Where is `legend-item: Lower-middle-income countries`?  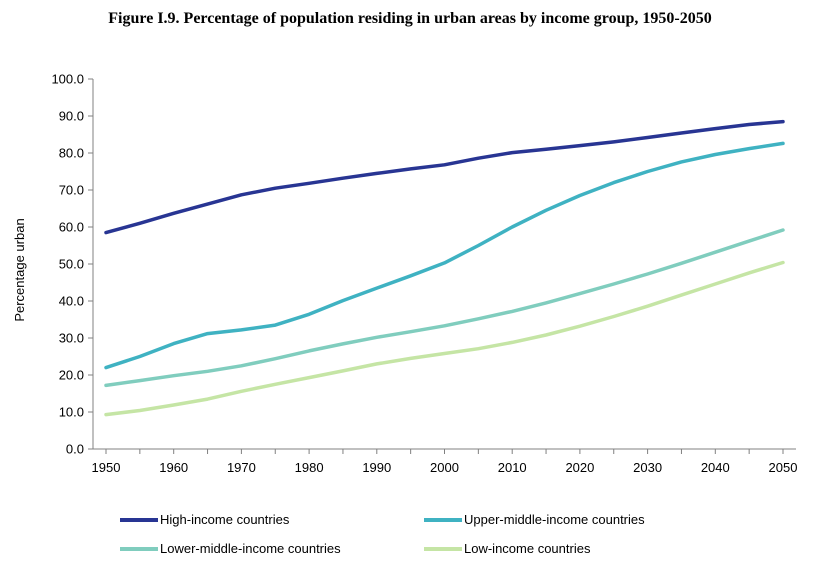 legend-item: Lower-middle-income countries is located at coordinates (230, 548).